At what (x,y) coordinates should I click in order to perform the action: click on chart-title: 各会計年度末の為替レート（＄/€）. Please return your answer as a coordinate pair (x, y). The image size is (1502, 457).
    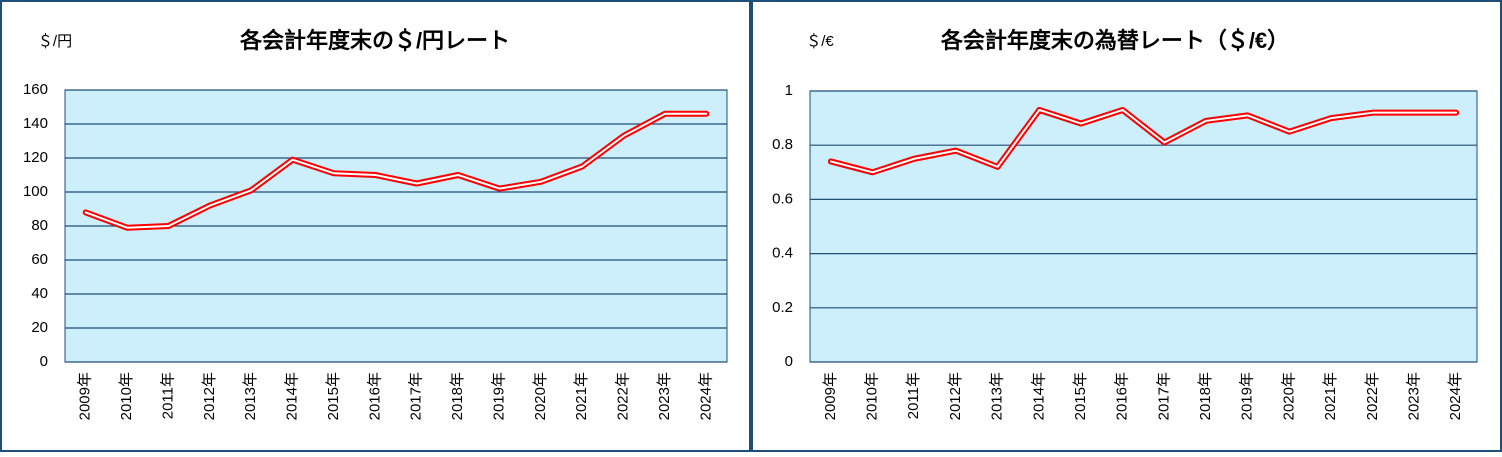
    Looking at the image, I should click on (1114, 40).